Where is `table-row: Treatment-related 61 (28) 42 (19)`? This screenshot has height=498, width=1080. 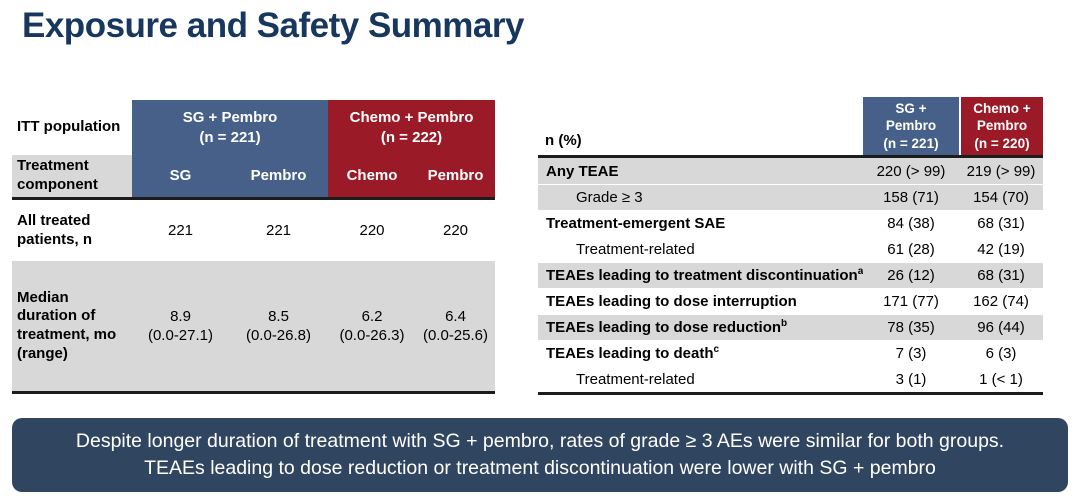 table-row: Treatment-related 61 (28) 42 (19) is located at coordinates (790, 249).